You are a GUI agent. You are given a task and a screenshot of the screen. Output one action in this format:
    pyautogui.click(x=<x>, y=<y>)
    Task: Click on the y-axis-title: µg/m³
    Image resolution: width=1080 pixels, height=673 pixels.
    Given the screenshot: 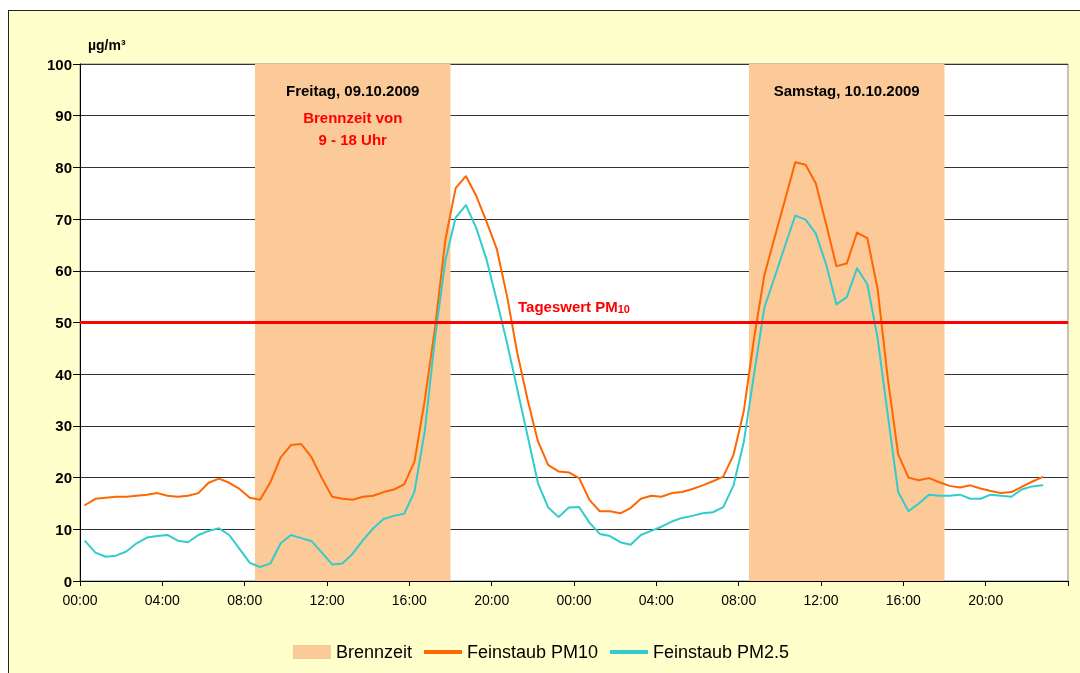 What is the action you would take?
    pyautogui.click(x=107, y=45)
    